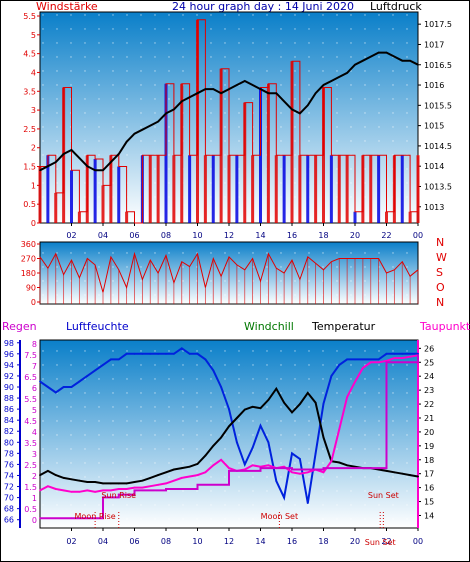 Image resolution: width=470 pixels, height=562 pixels. Describe the element at coordinates (34, 476) in the screenshot. I see `regen-tick-label: 2` at that location.